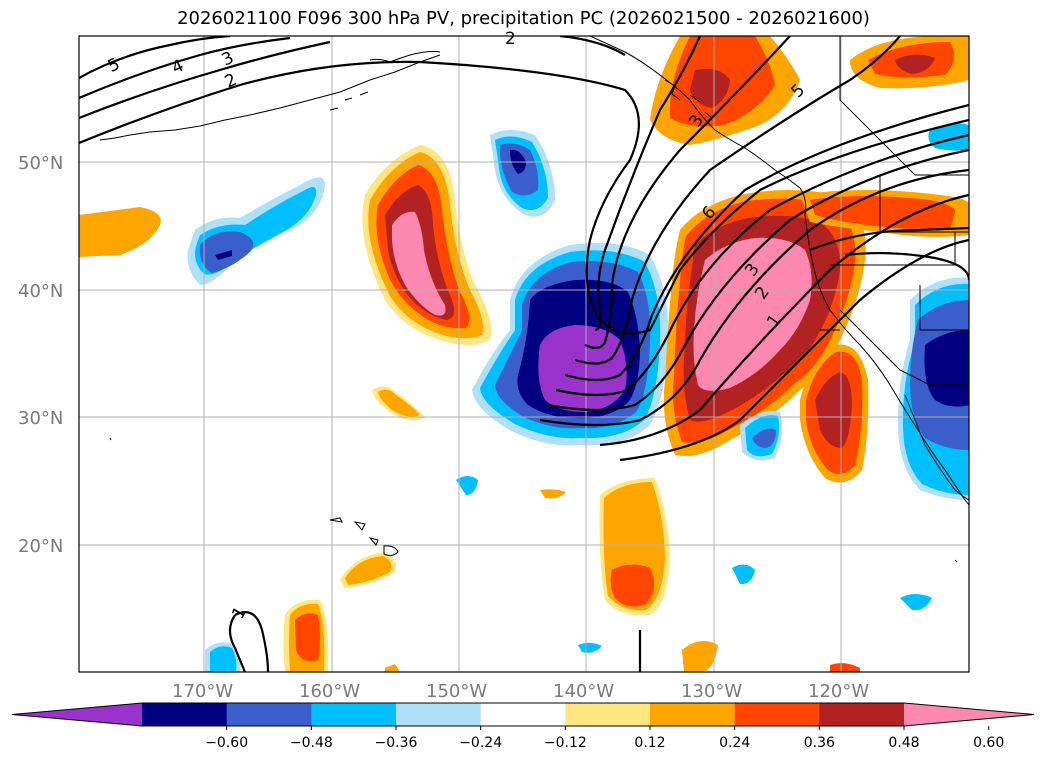  What do you see at coordinates (40, 163) in the screenshot?
I see `lat-label-50n: 50°N` at bounding box center [40, 163].